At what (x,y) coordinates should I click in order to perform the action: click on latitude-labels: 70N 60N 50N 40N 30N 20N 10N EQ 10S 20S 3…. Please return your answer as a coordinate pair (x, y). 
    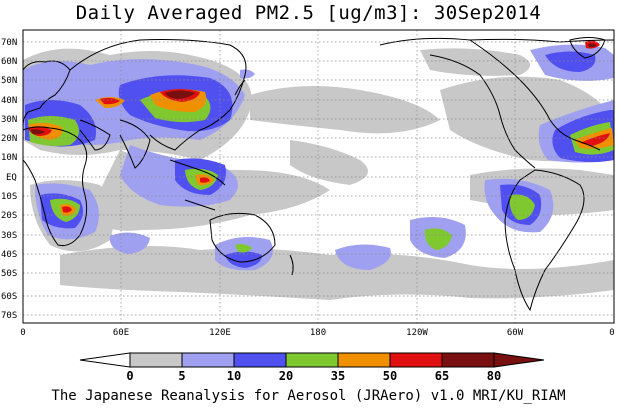
    Looking at the image, I should click on (9, 179).